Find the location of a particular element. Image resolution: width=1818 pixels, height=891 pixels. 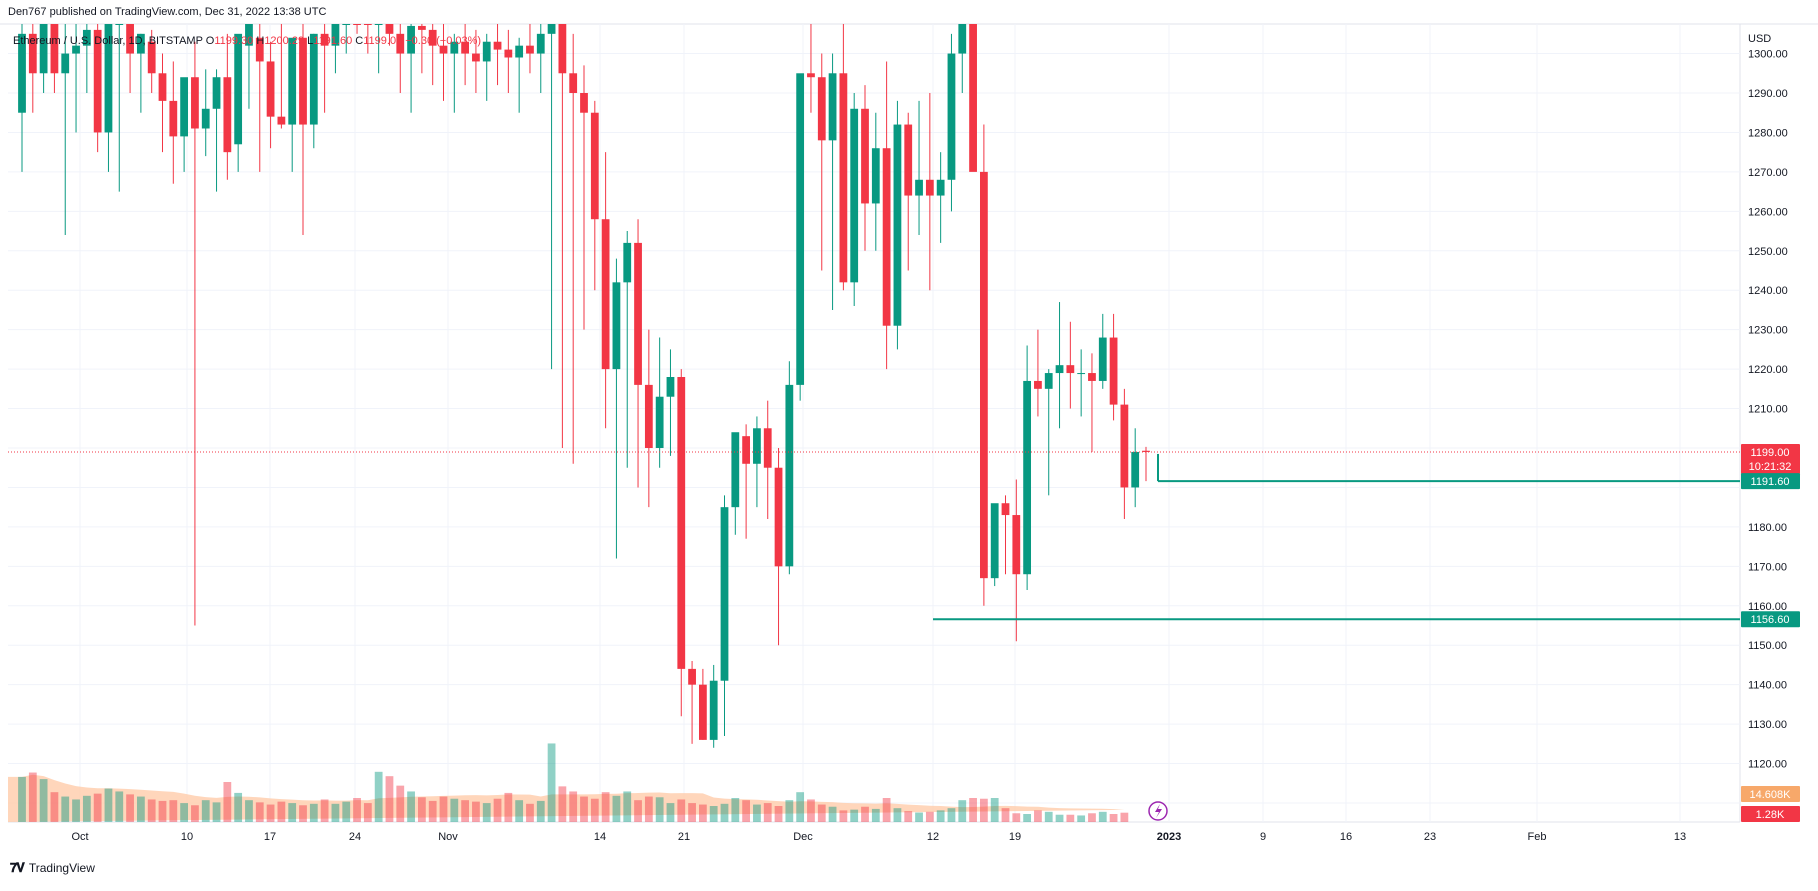

close-value: 1199.00 is located at coordinates (383, 41).